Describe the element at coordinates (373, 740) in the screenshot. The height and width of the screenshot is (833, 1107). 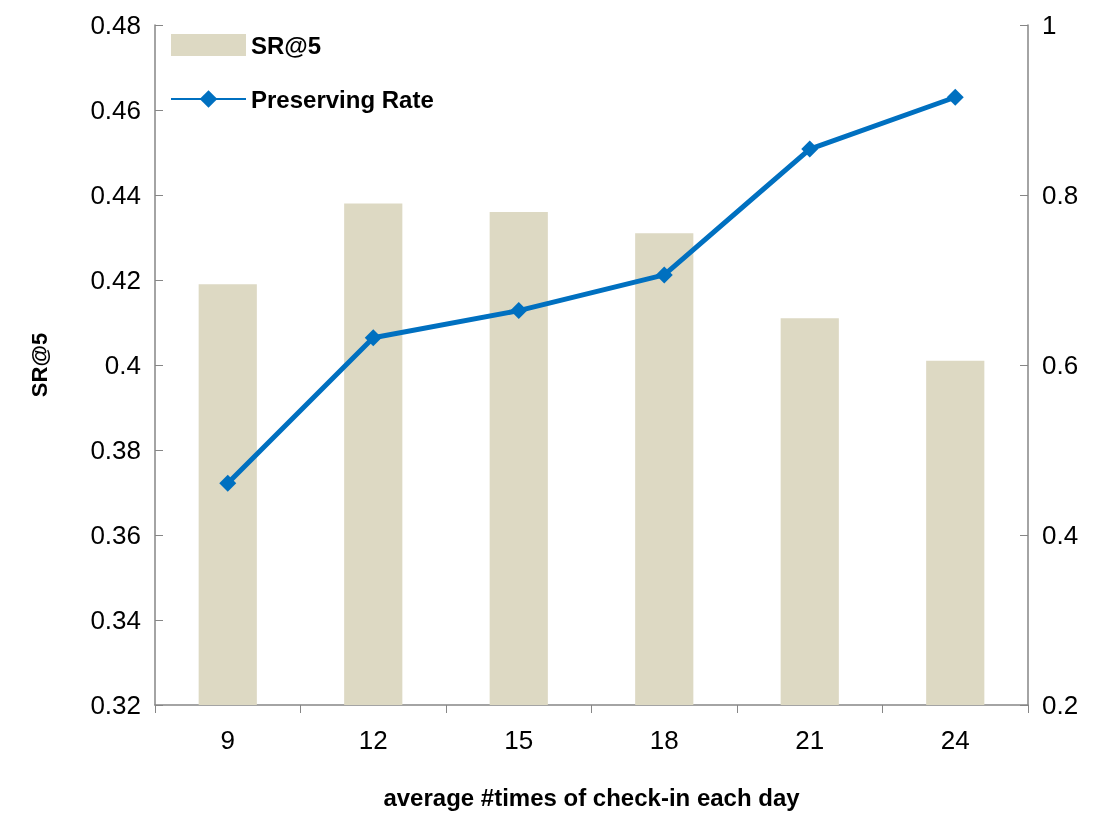
I see `x-tick-label: 12` at that location.